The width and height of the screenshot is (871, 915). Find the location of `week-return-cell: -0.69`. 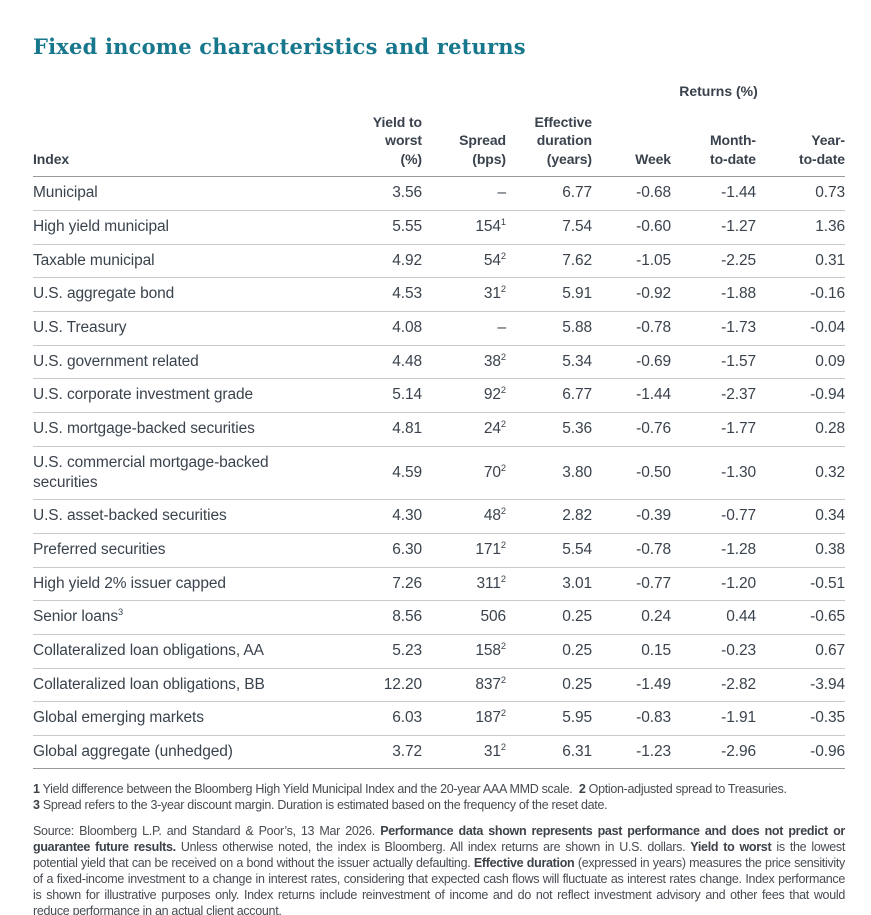

week-return-cell: -0.69 is located at coordinates (631, 362).